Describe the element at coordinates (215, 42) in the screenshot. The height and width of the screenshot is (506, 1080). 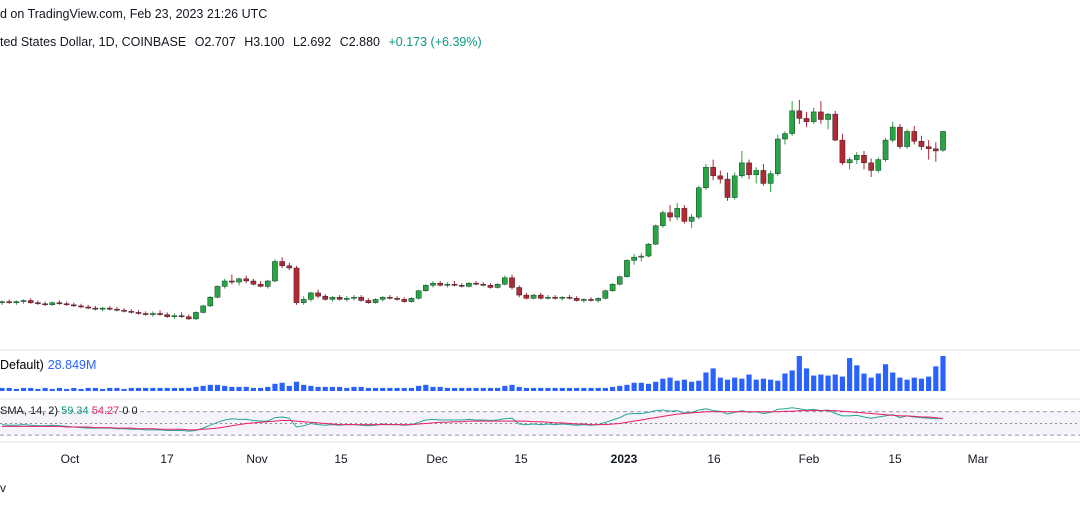
I see `ohlc-open: O2.707` at that location.